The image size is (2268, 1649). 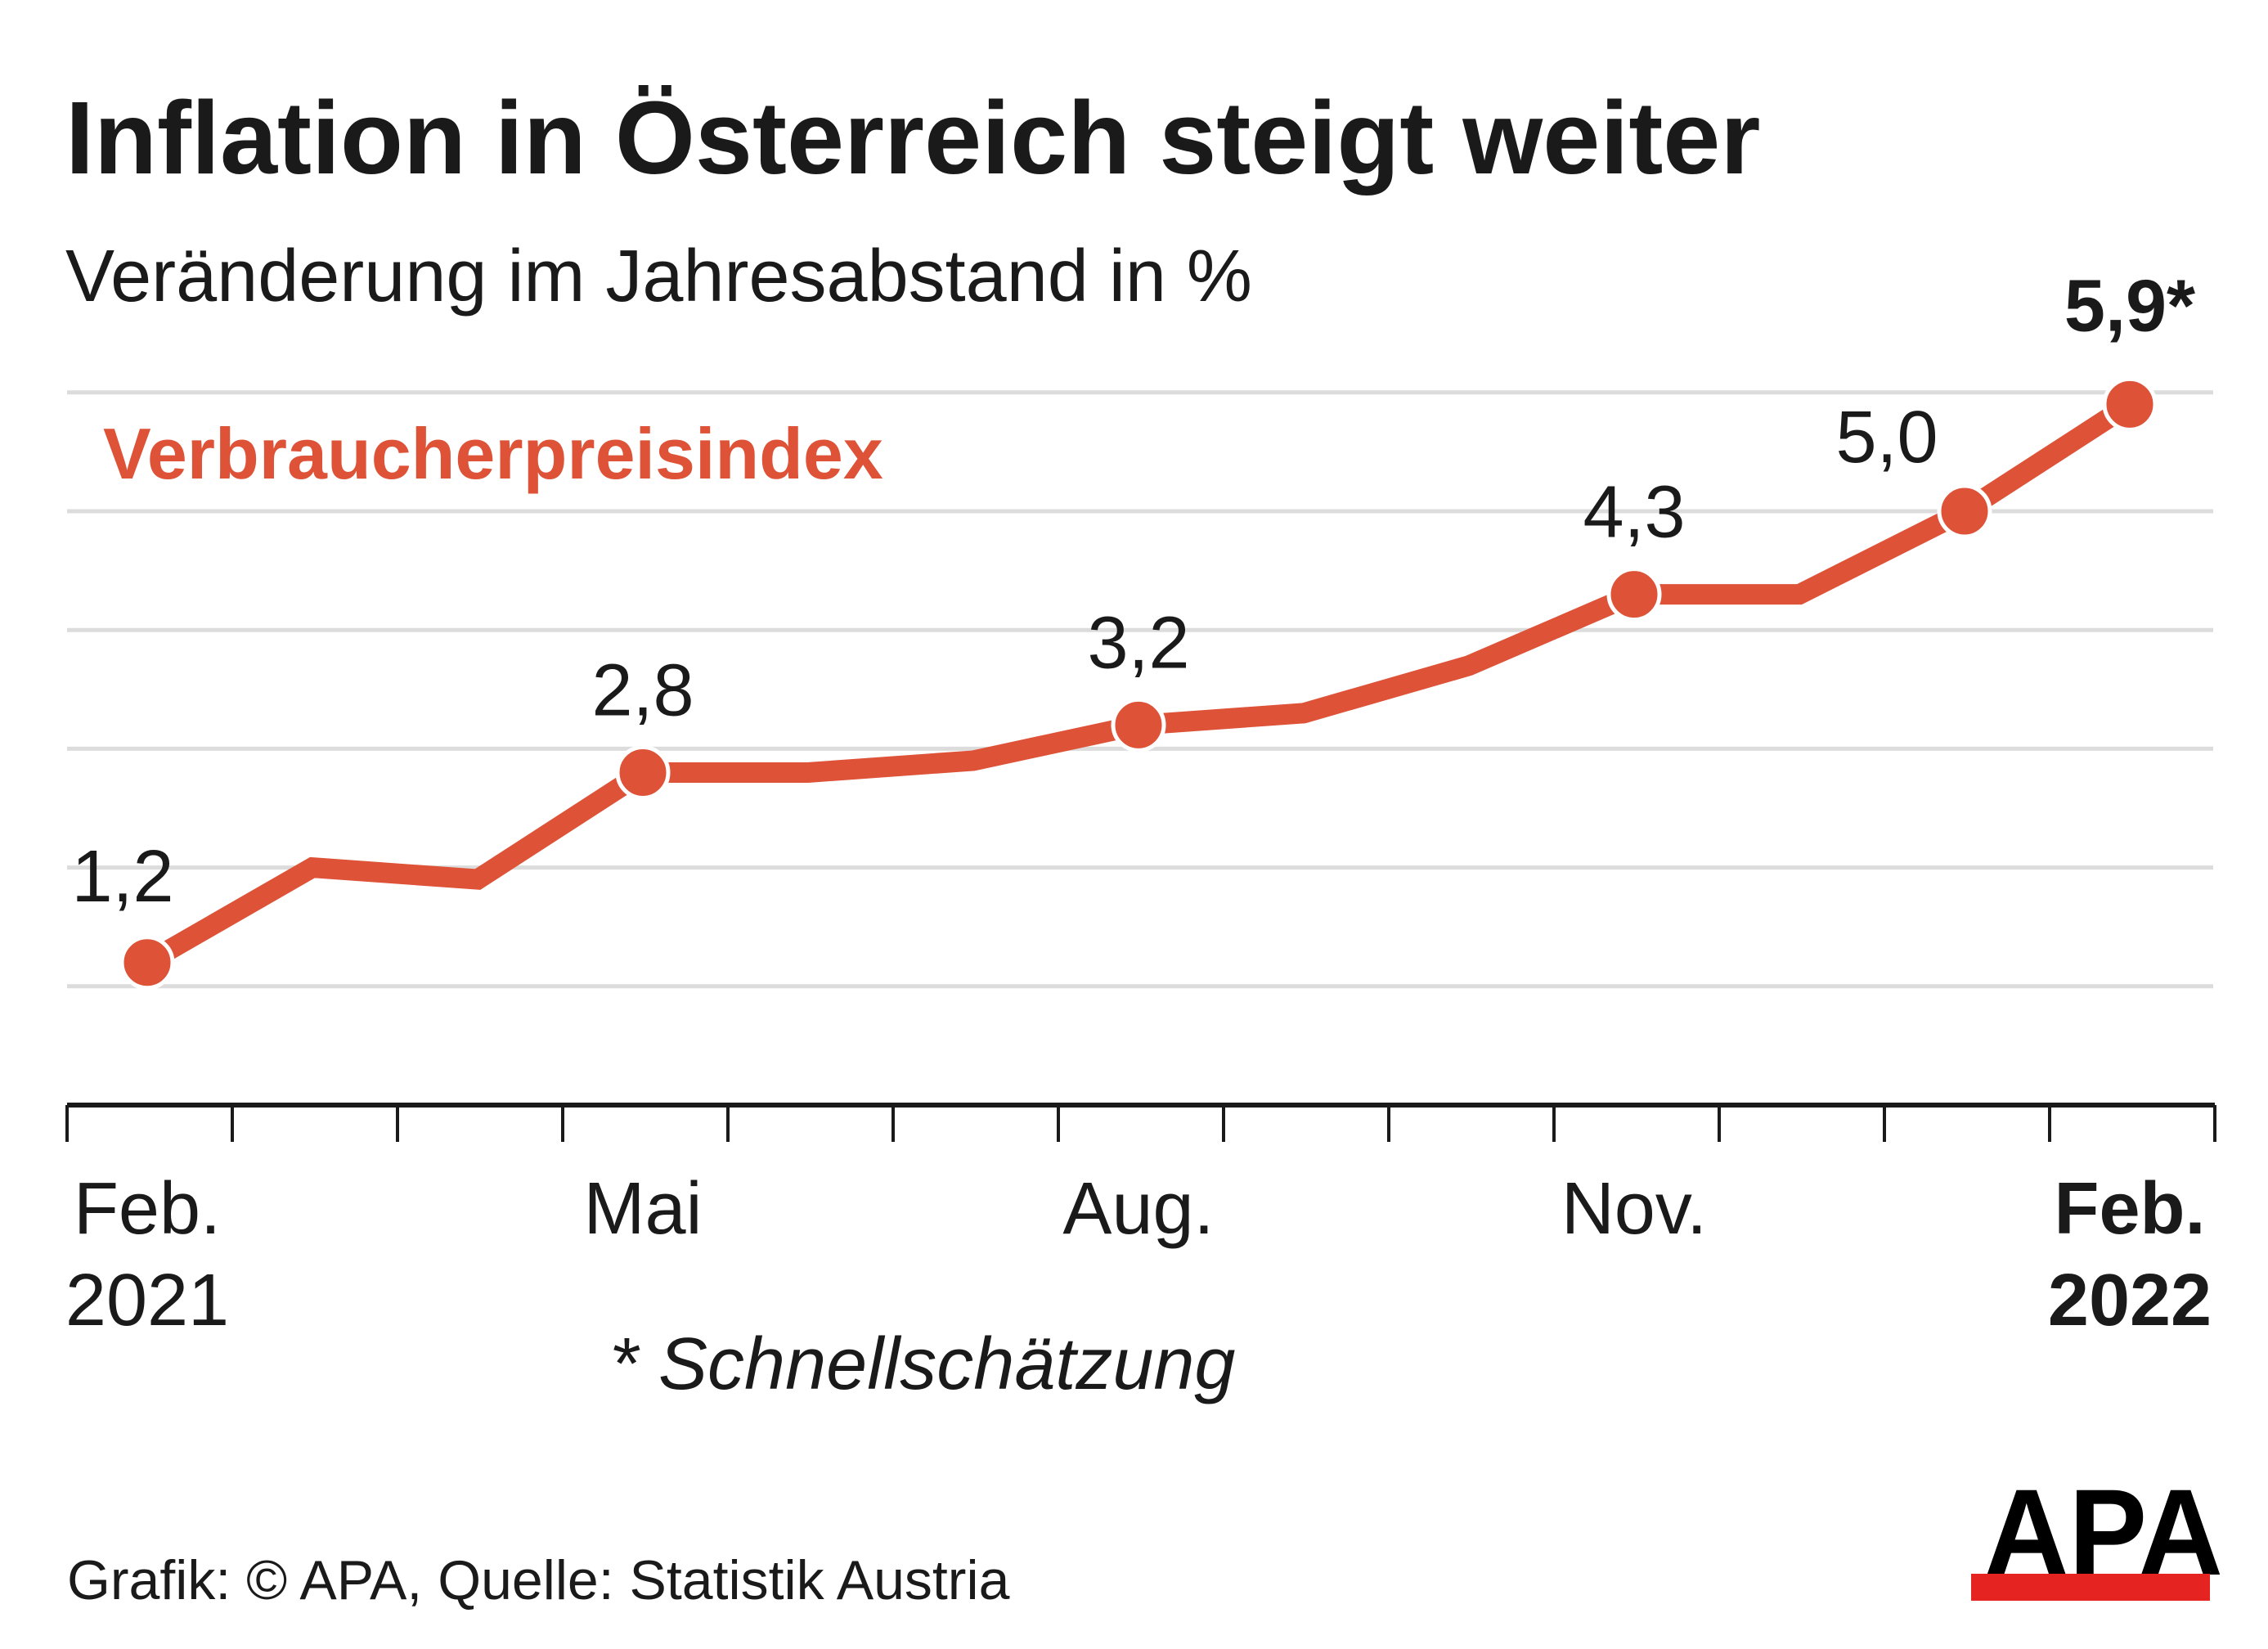 What do you see at coordinates (122, 877) in the screenshot?
I see `data-label: 1,2` at bounding box center [122, 877].